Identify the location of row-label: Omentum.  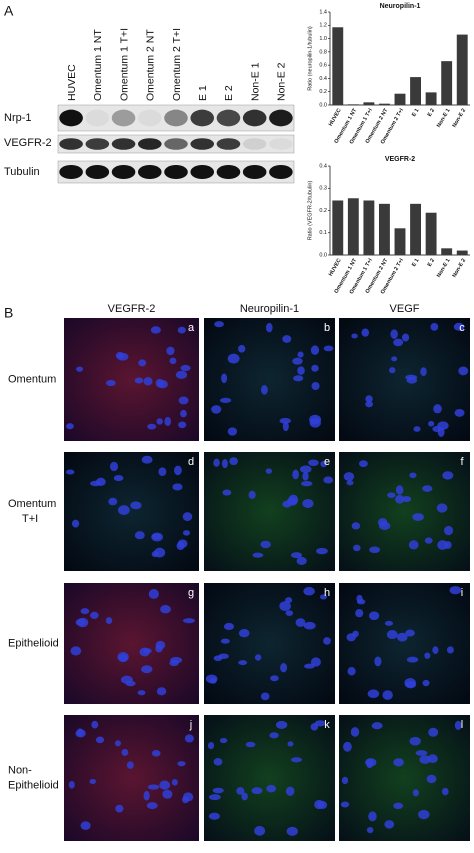
(32, 504).